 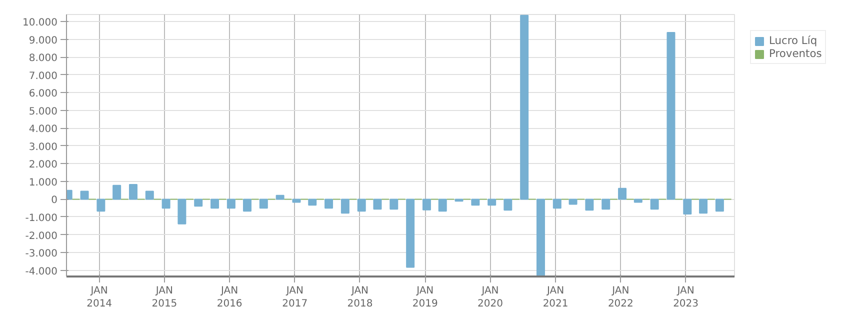 What do you see at coordinates (795, 53) in the screenshot?
I see `legend-label: Proventos` at bounding box center [795, 53].